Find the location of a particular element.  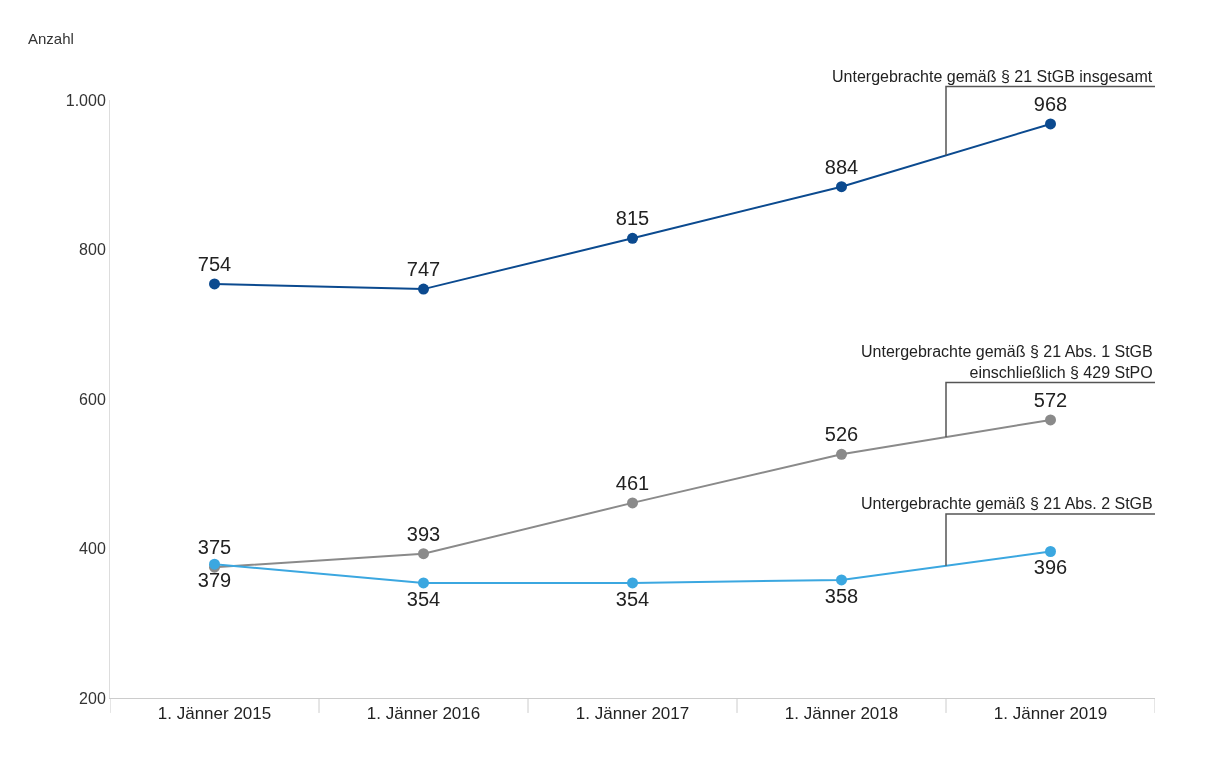

data-label: 358 is located at coordinates (841, 595).